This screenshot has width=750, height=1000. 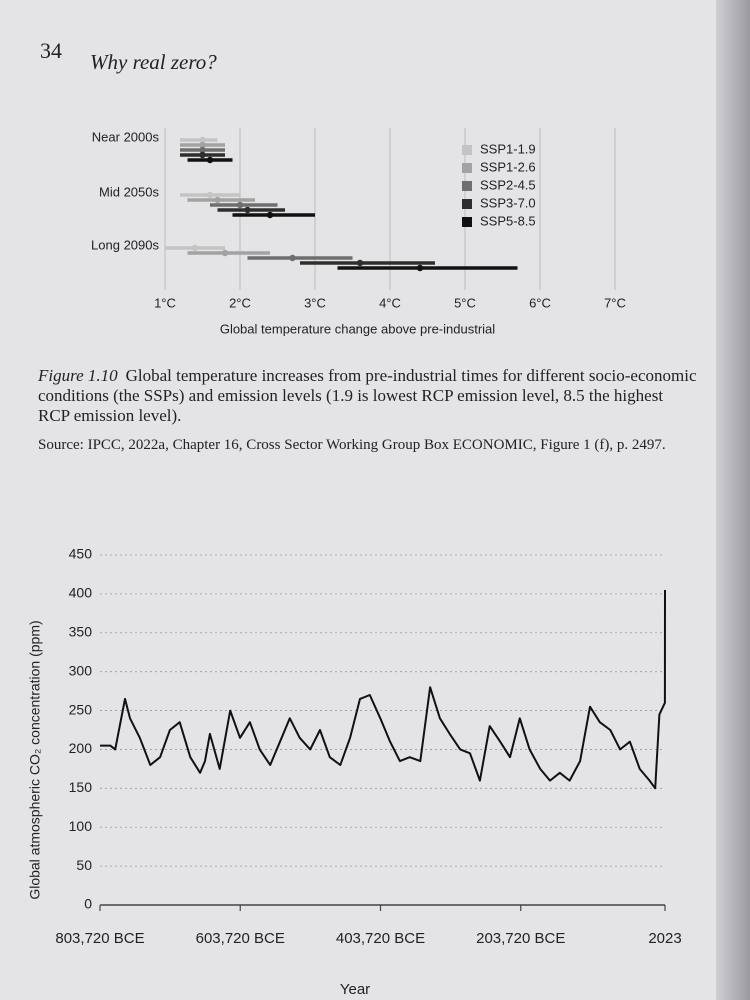 What do you see at coordinates (88, 904) in the screenshot?
I see `y-tick-label: 0` at bounding box center [88, 904].